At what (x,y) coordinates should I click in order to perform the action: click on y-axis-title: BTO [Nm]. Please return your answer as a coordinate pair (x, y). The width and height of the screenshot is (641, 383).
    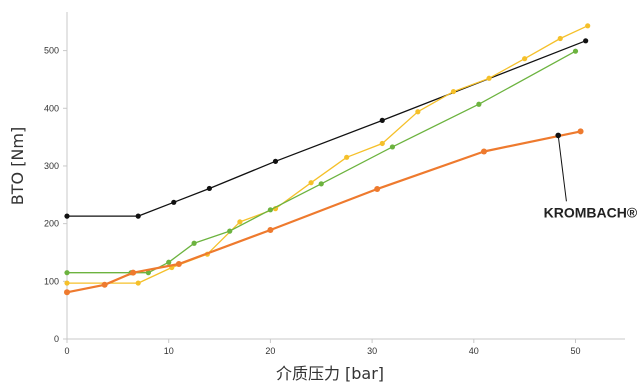
    Looking at the image, I should click on (17, 166).